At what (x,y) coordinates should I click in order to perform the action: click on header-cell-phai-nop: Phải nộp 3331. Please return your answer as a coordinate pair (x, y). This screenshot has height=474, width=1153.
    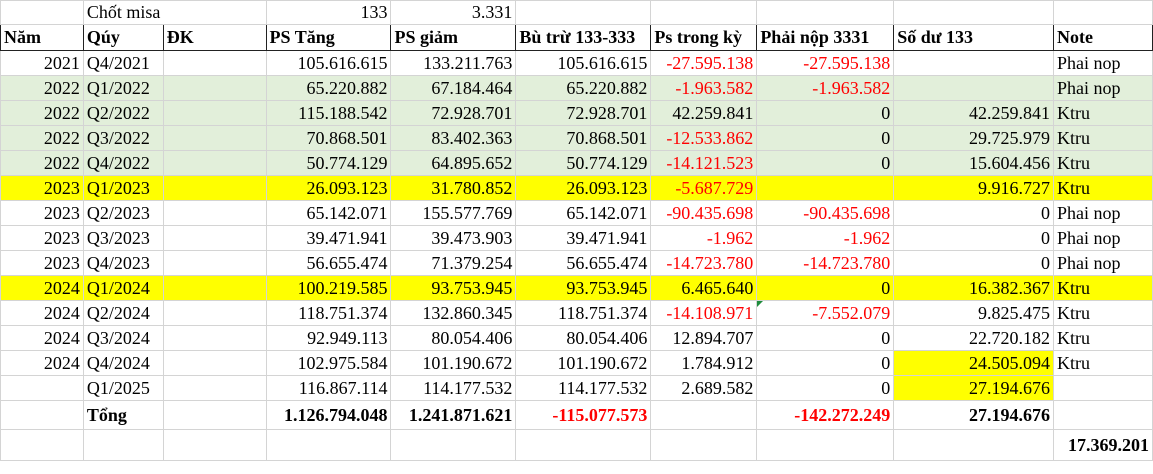
    Looking at the image, I should click on (825, 37).